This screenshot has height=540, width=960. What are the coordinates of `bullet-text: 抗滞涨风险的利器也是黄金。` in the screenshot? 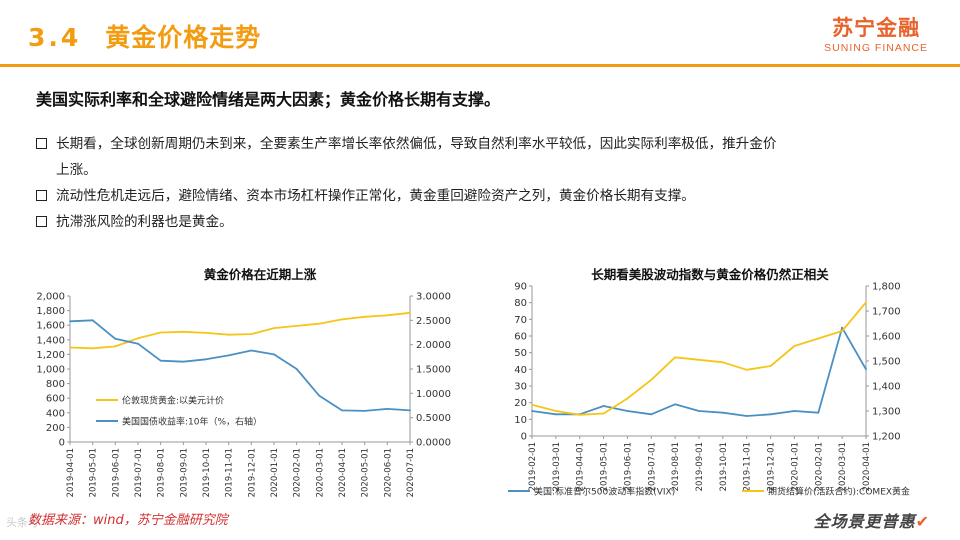 It's located at (144, 222).